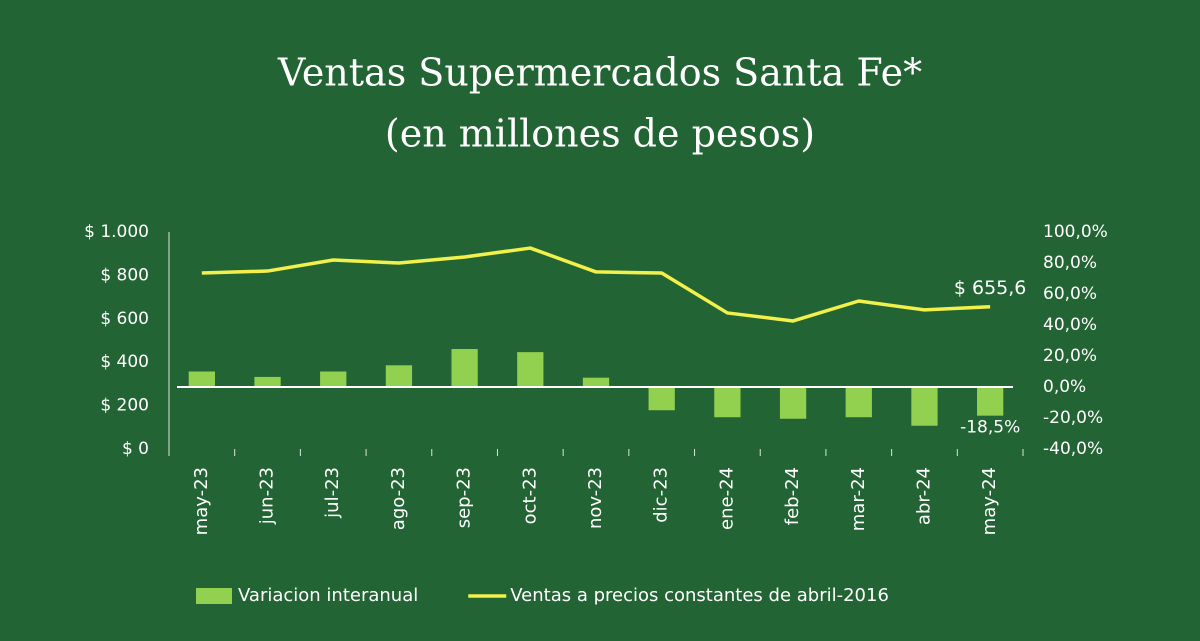  What do you see at coordinates (201, 501) in the screenshot?
I see `x-tick-label: may-23` at bounding box center [201, 501].